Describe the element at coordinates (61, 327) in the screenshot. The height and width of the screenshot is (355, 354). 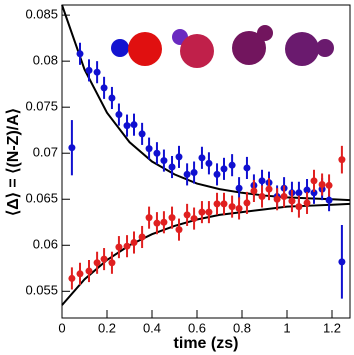
I see `x-tick-label: 0` at that location.